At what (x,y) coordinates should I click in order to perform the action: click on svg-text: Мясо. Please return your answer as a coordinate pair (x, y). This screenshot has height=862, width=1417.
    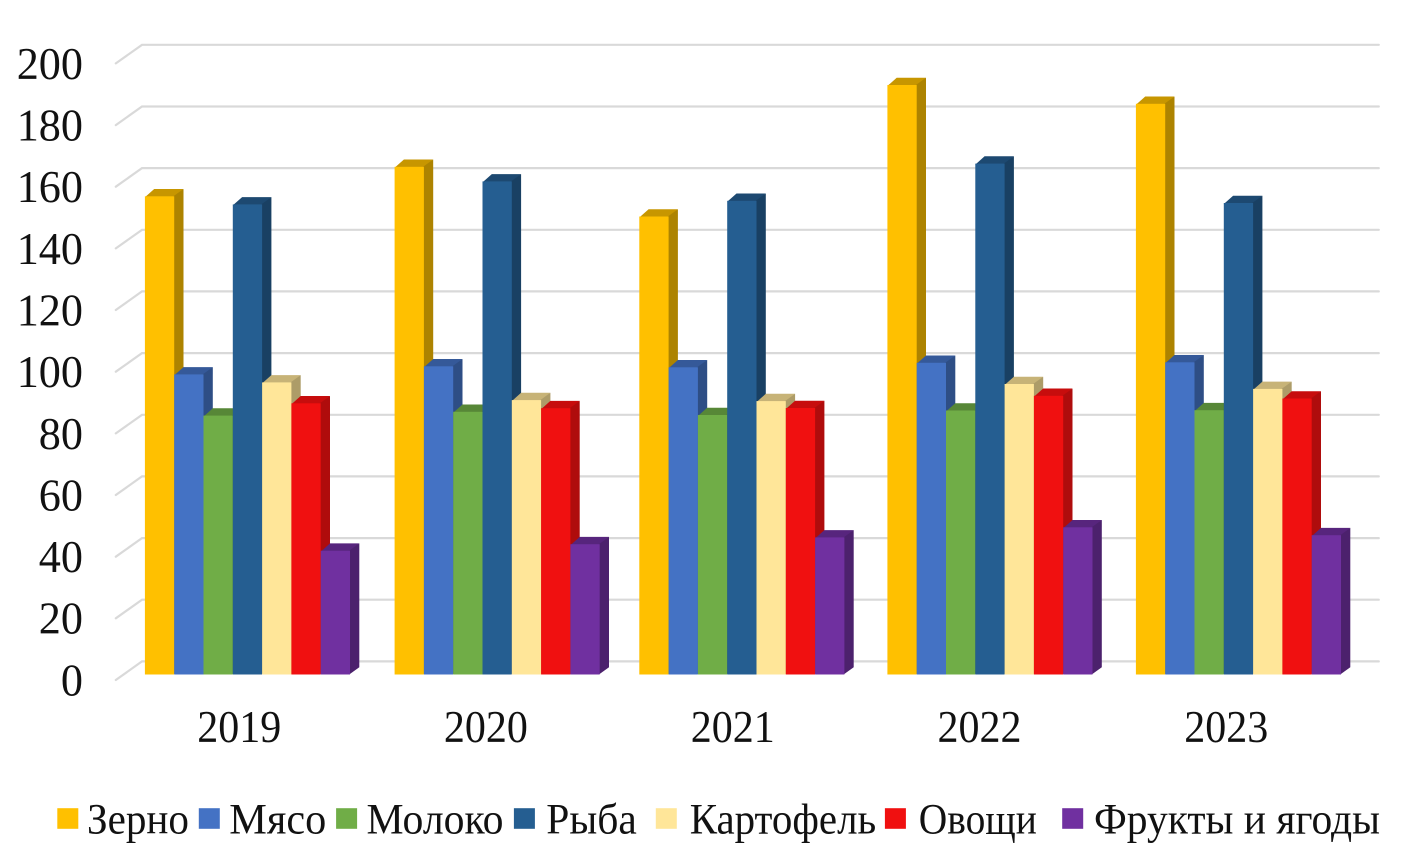
    Looking at the image, I should click on (277, 820).